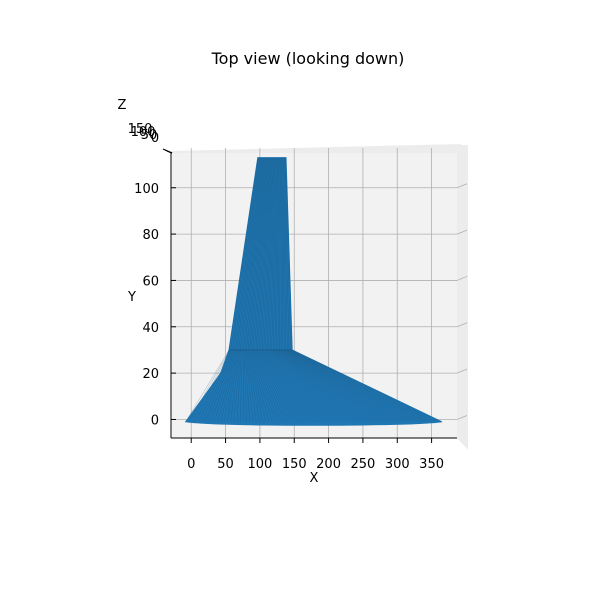 The width and height of the screenshot is (600, 600). Describe the element at coordinates (315, 455) in the screenshot. I see `x-axis-ticks: 0 50 100 150 200 250 300 350` at that location.